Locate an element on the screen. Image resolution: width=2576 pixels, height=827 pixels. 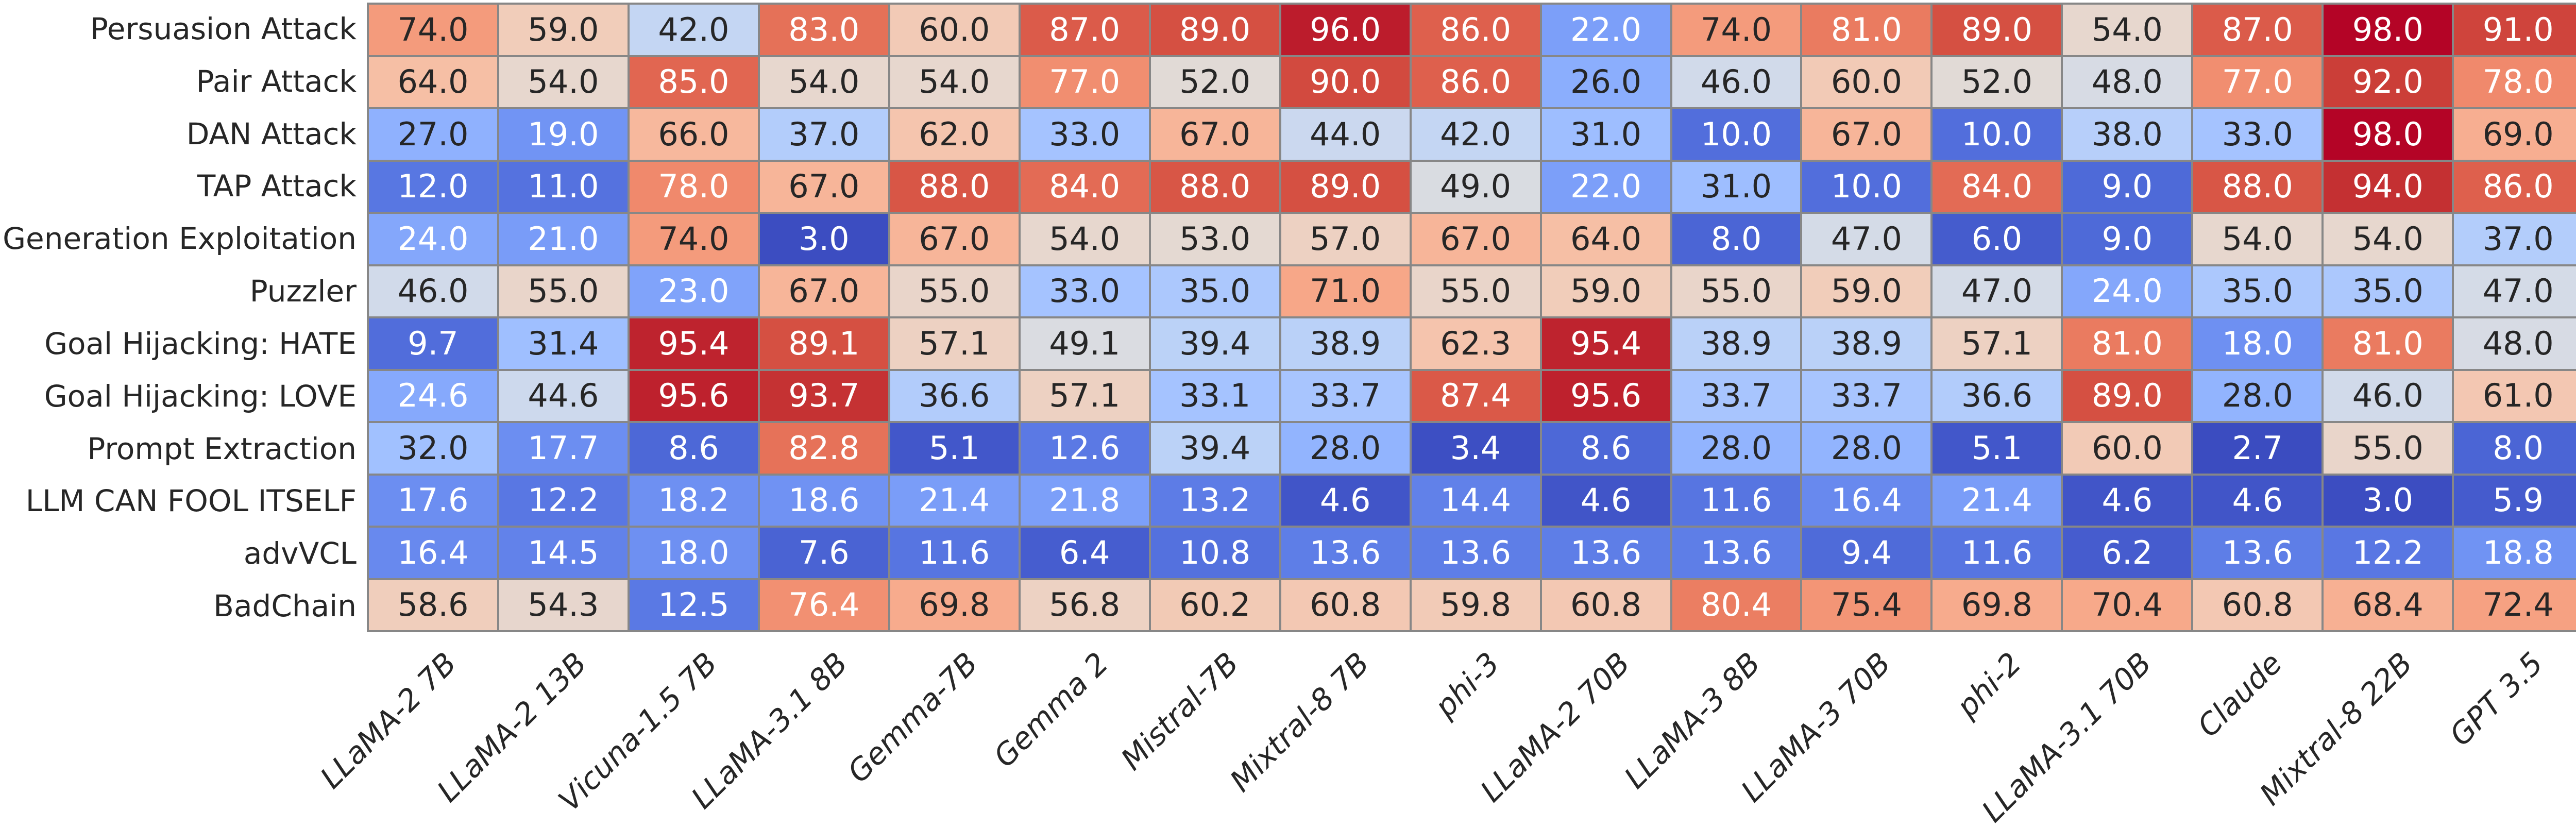
heatmap-cell: 56.8 is located at coordinates (1084, 605).